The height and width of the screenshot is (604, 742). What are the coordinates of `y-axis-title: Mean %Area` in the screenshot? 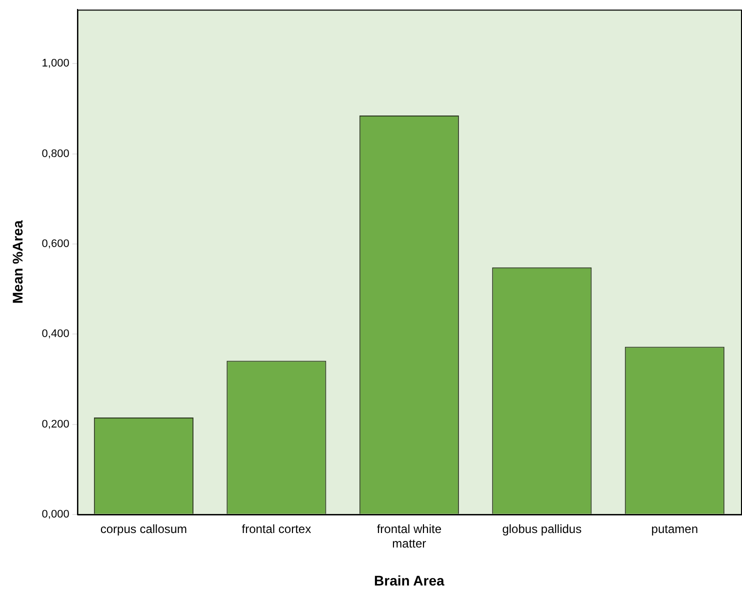 It's located at (17, 262).